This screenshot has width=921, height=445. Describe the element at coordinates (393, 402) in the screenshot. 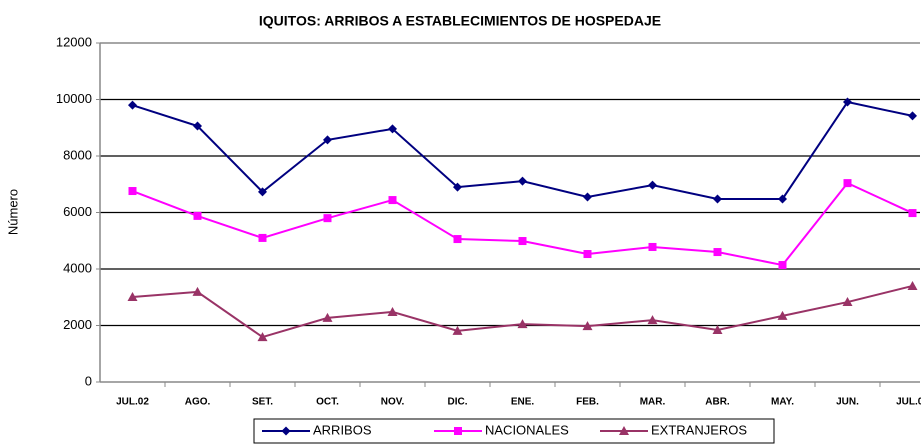

I see `x-tick-label: NOV.` at that location.